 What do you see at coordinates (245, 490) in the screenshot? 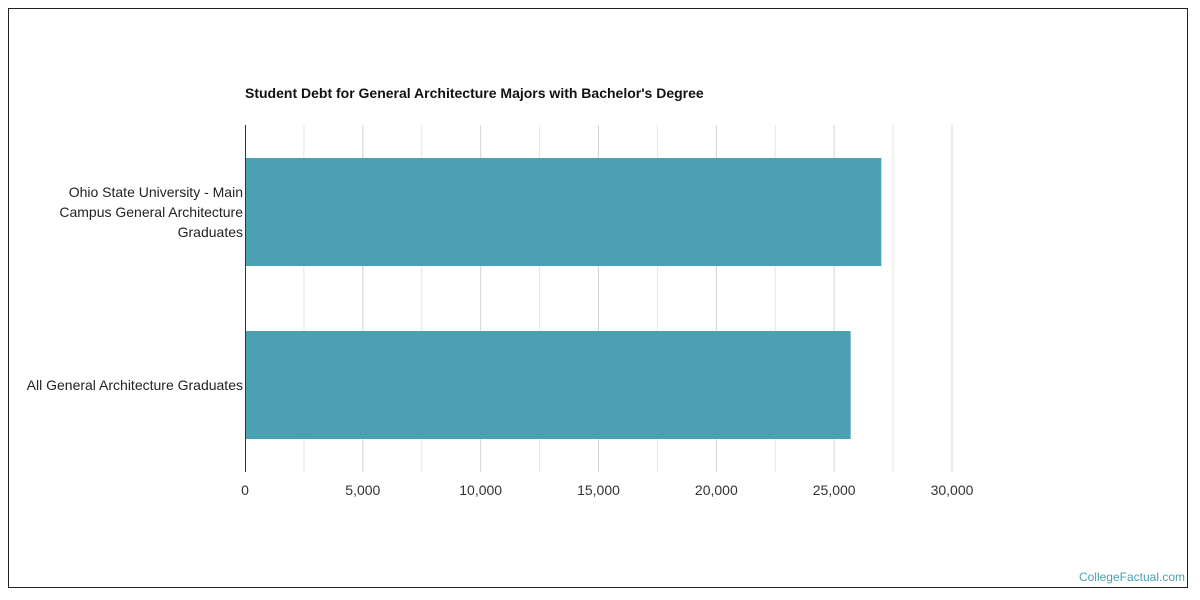
I see `x-tick-label: 0` at bounding box center [245, 490].